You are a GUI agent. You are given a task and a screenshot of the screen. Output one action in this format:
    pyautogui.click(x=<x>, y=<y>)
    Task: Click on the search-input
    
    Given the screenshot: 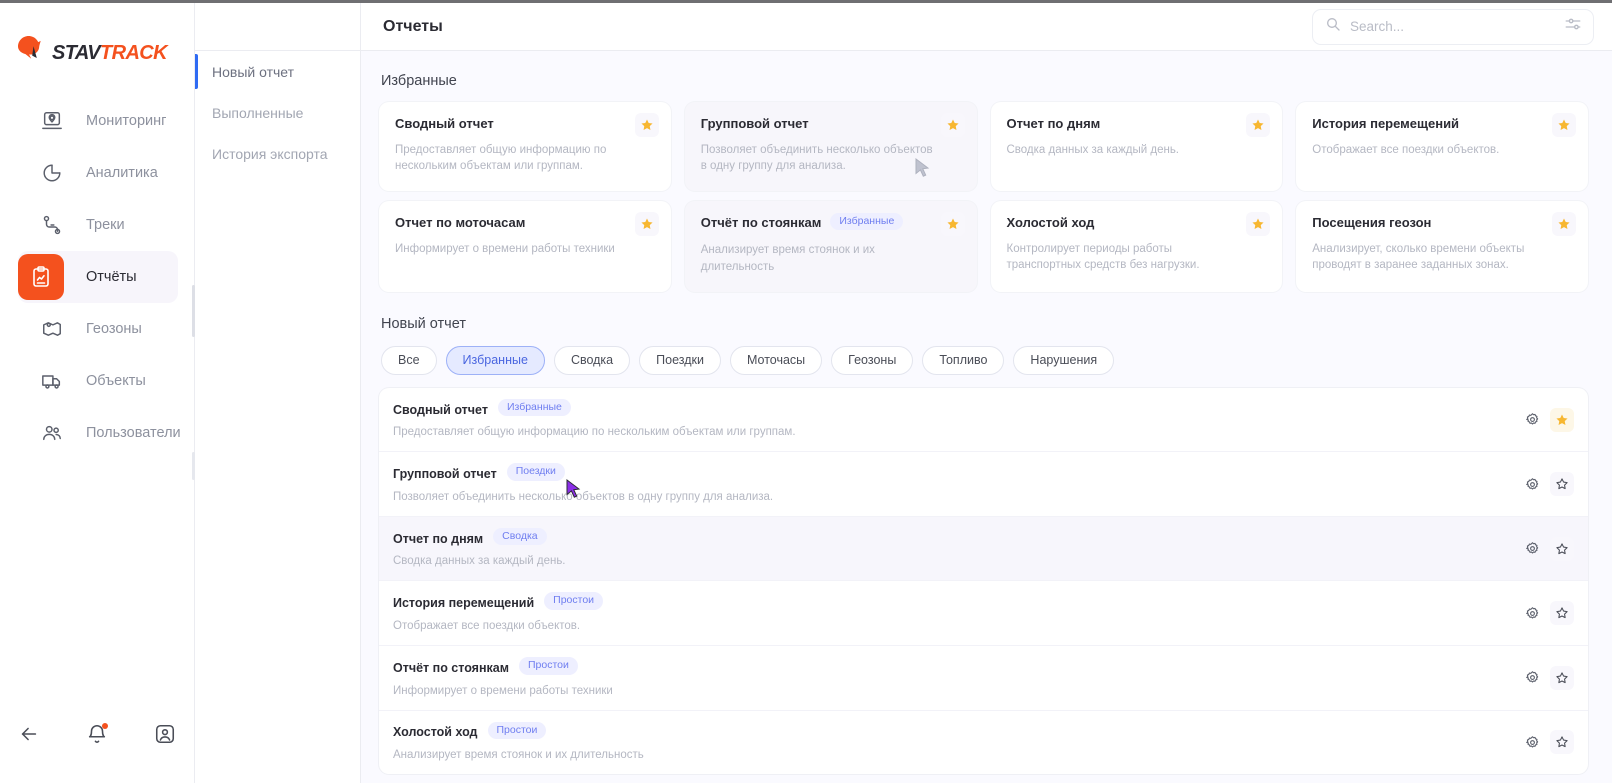 What is the action you would take?
    pyautogui.click(x=1457, y=26)
    